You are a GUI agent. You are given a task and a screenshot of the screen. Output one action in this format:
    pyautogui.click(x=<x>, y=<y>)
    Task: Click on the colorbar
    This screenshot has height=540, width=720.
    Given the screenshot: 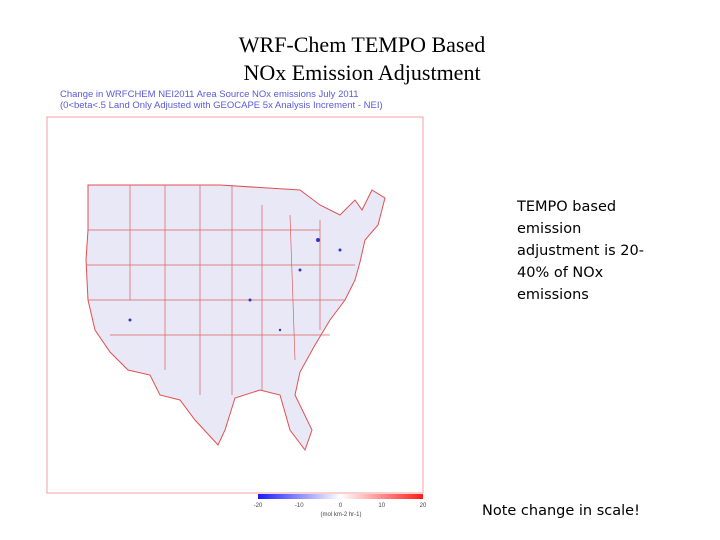 What is the action you would take?
    pyautogui.click(x=340, y=496)
    